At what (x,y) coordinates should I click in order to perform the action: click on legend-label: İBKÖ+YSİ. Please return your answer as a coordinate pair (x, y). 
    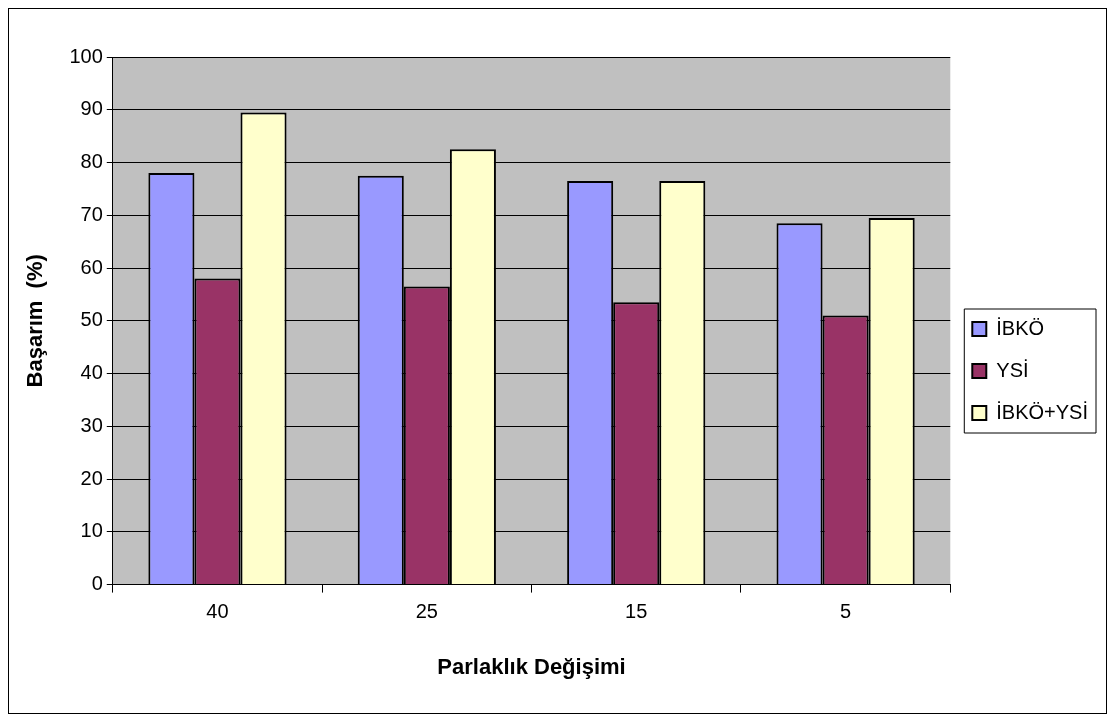
    Looking at the image, I should click on (1042, 411).